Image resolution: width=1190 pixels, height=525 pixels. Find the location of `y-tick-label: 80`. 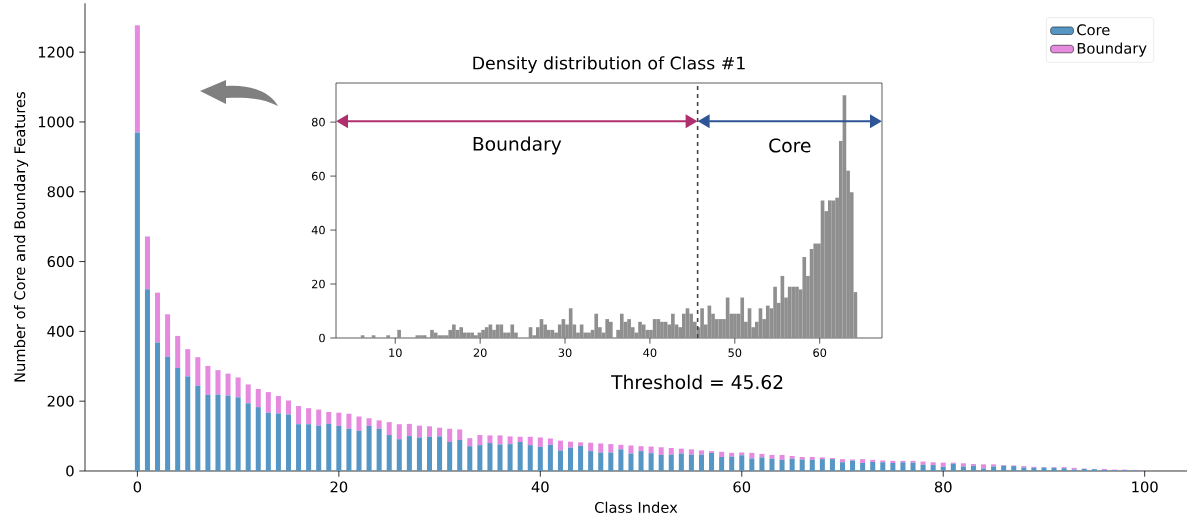

y-tick-label: 80 is located at coordinates (318, 122).